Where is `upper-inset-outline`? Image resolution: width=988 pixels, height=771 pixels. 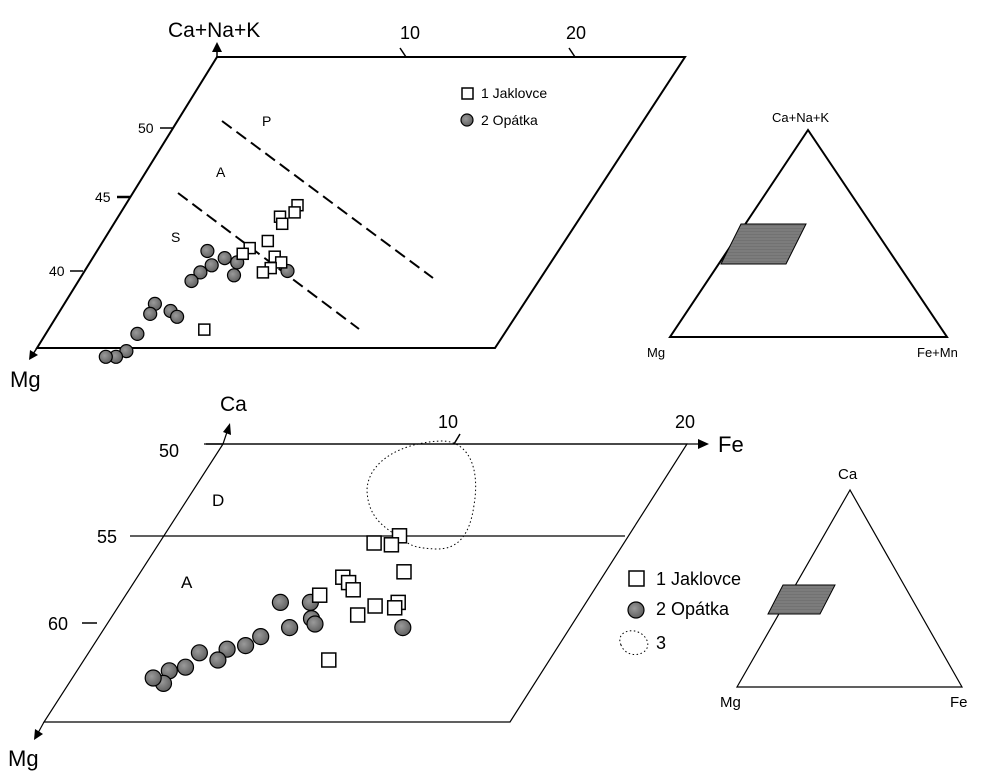 upper-inset-outline is located at coordinates (808, 233).